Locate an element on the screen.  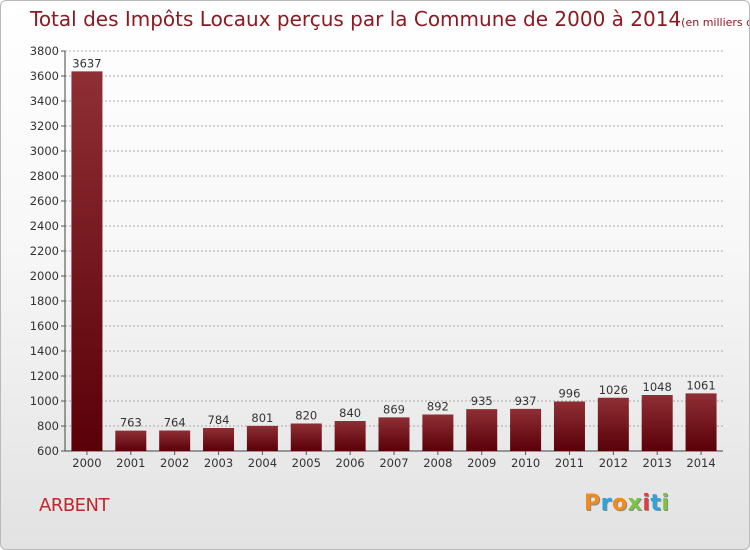
y-tick-label: 3600 is located at coordinates (44, 76).